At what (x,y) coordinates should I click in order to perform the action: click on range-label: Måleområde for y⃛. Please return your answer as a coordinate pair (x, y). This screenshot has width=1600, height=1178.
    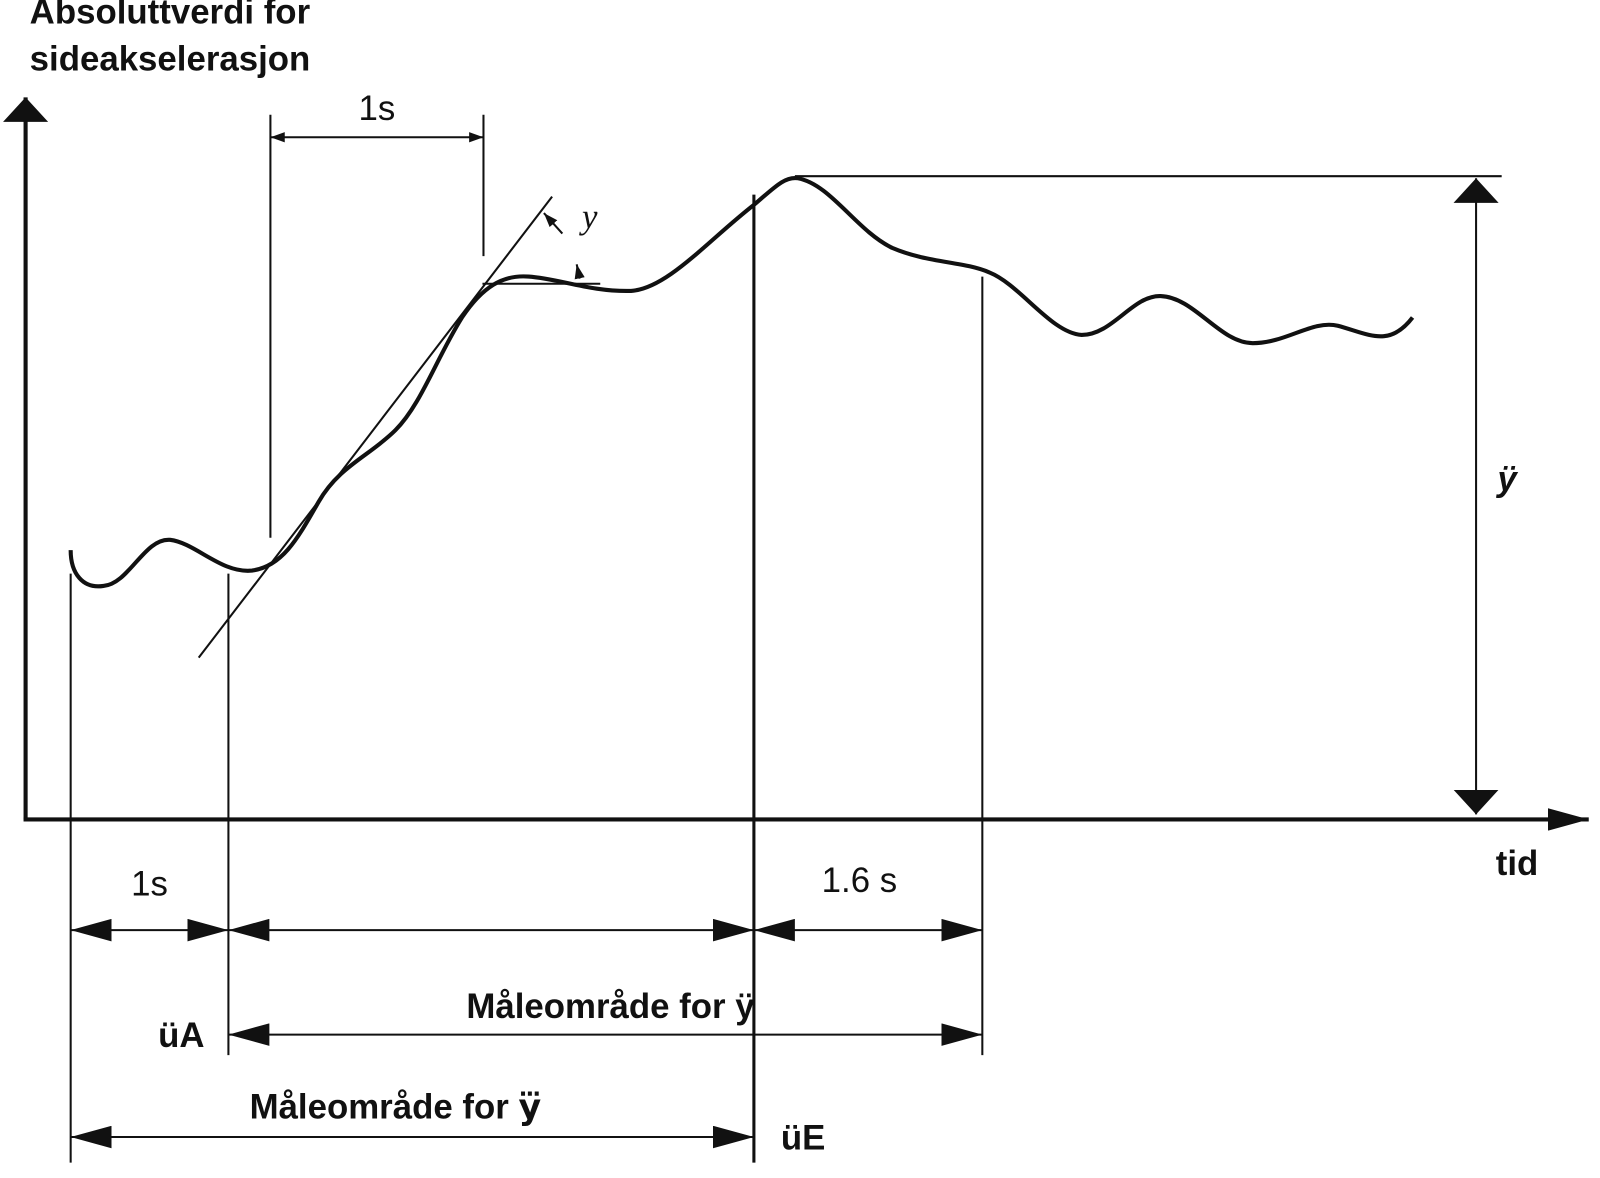
    Looking at the image, I should click on (396, 1107).